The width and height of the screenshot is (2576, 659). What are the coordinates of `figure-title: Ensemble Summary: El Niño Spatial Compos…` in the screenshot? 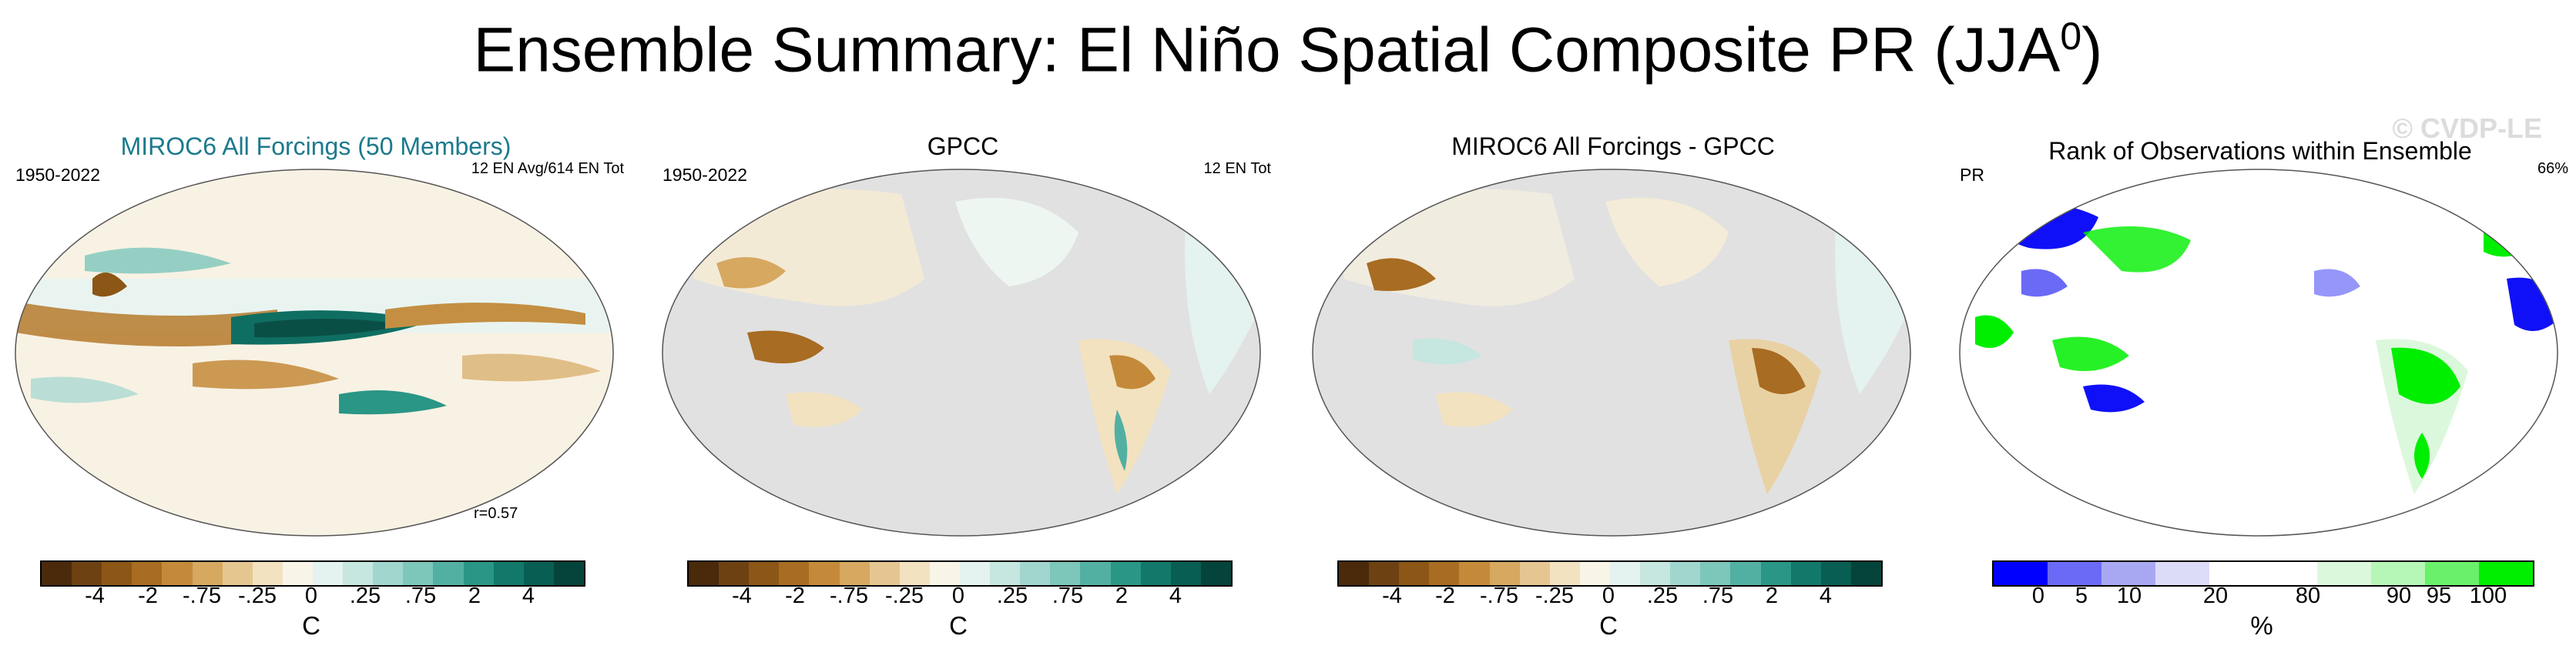 It's located at (1288, 50).